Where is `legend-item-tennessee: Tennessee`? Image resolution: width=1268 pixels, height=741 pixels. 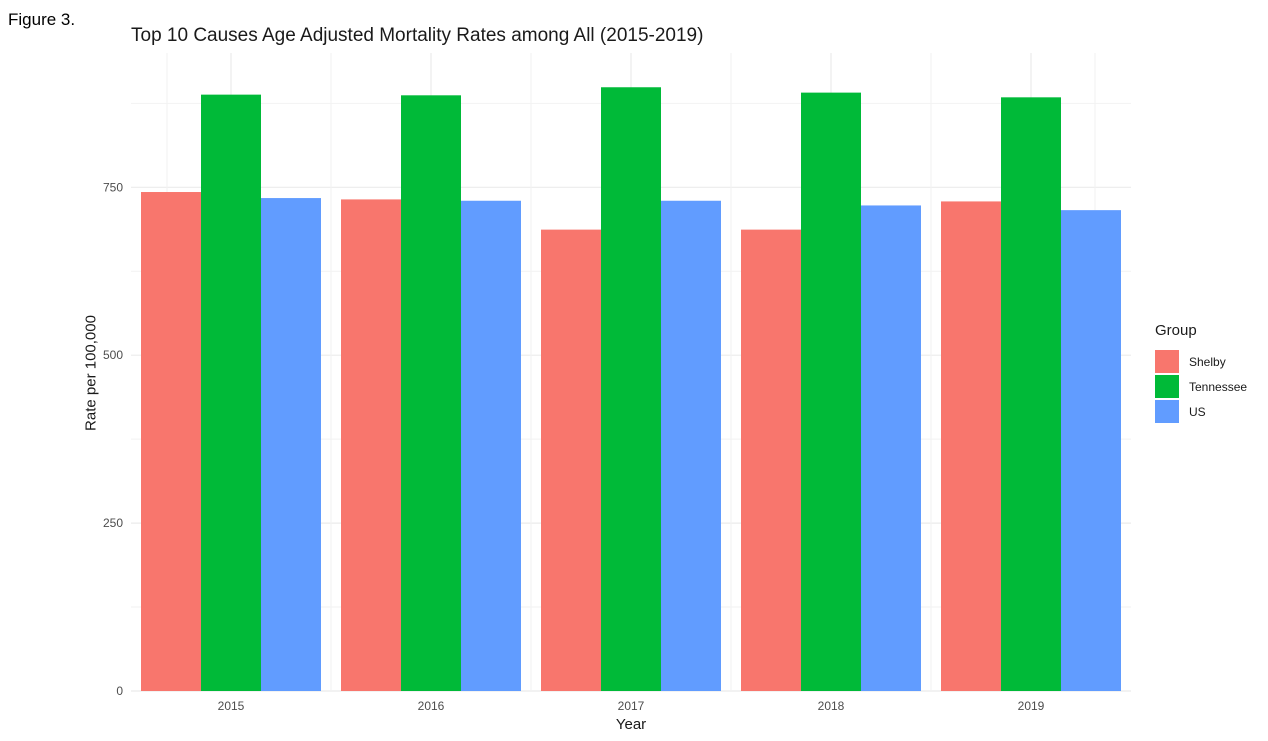 legend-item-tennessee: Tennessee is located at coordinates (1201, 386).